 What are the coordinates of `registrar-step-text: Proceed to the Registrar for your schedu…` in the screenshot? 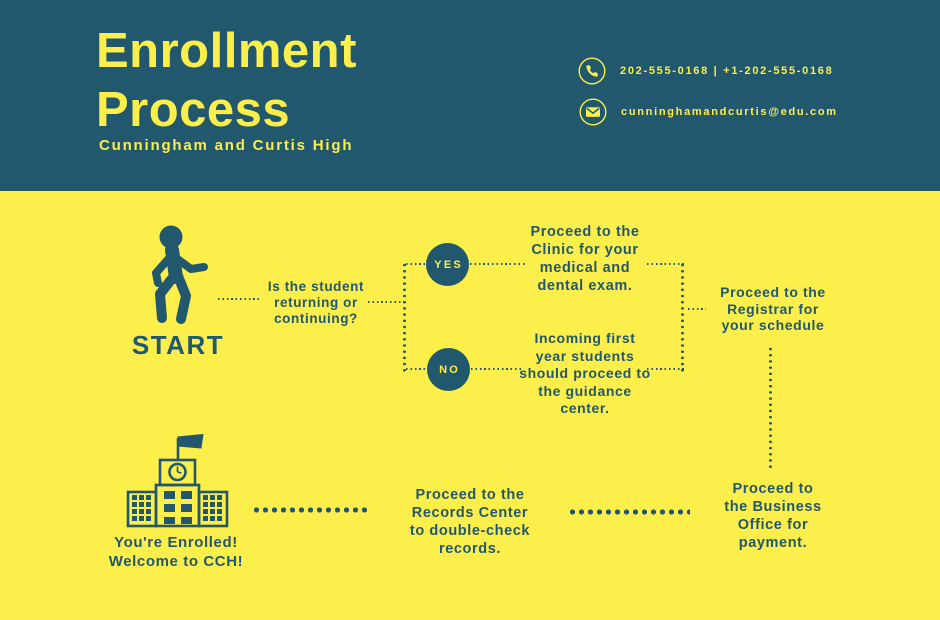 It's located at (773, 308).